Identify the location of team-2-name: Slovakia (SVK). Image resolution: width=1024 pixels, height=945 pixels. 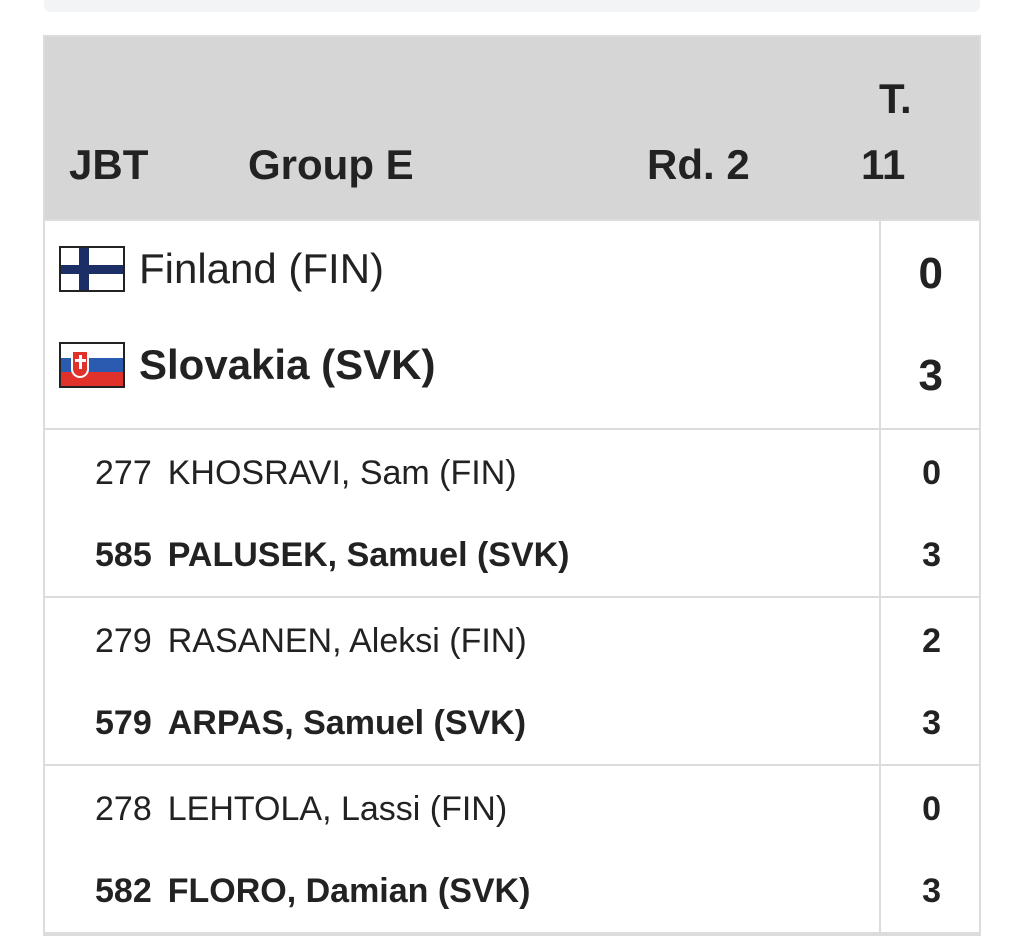
(287, 364).